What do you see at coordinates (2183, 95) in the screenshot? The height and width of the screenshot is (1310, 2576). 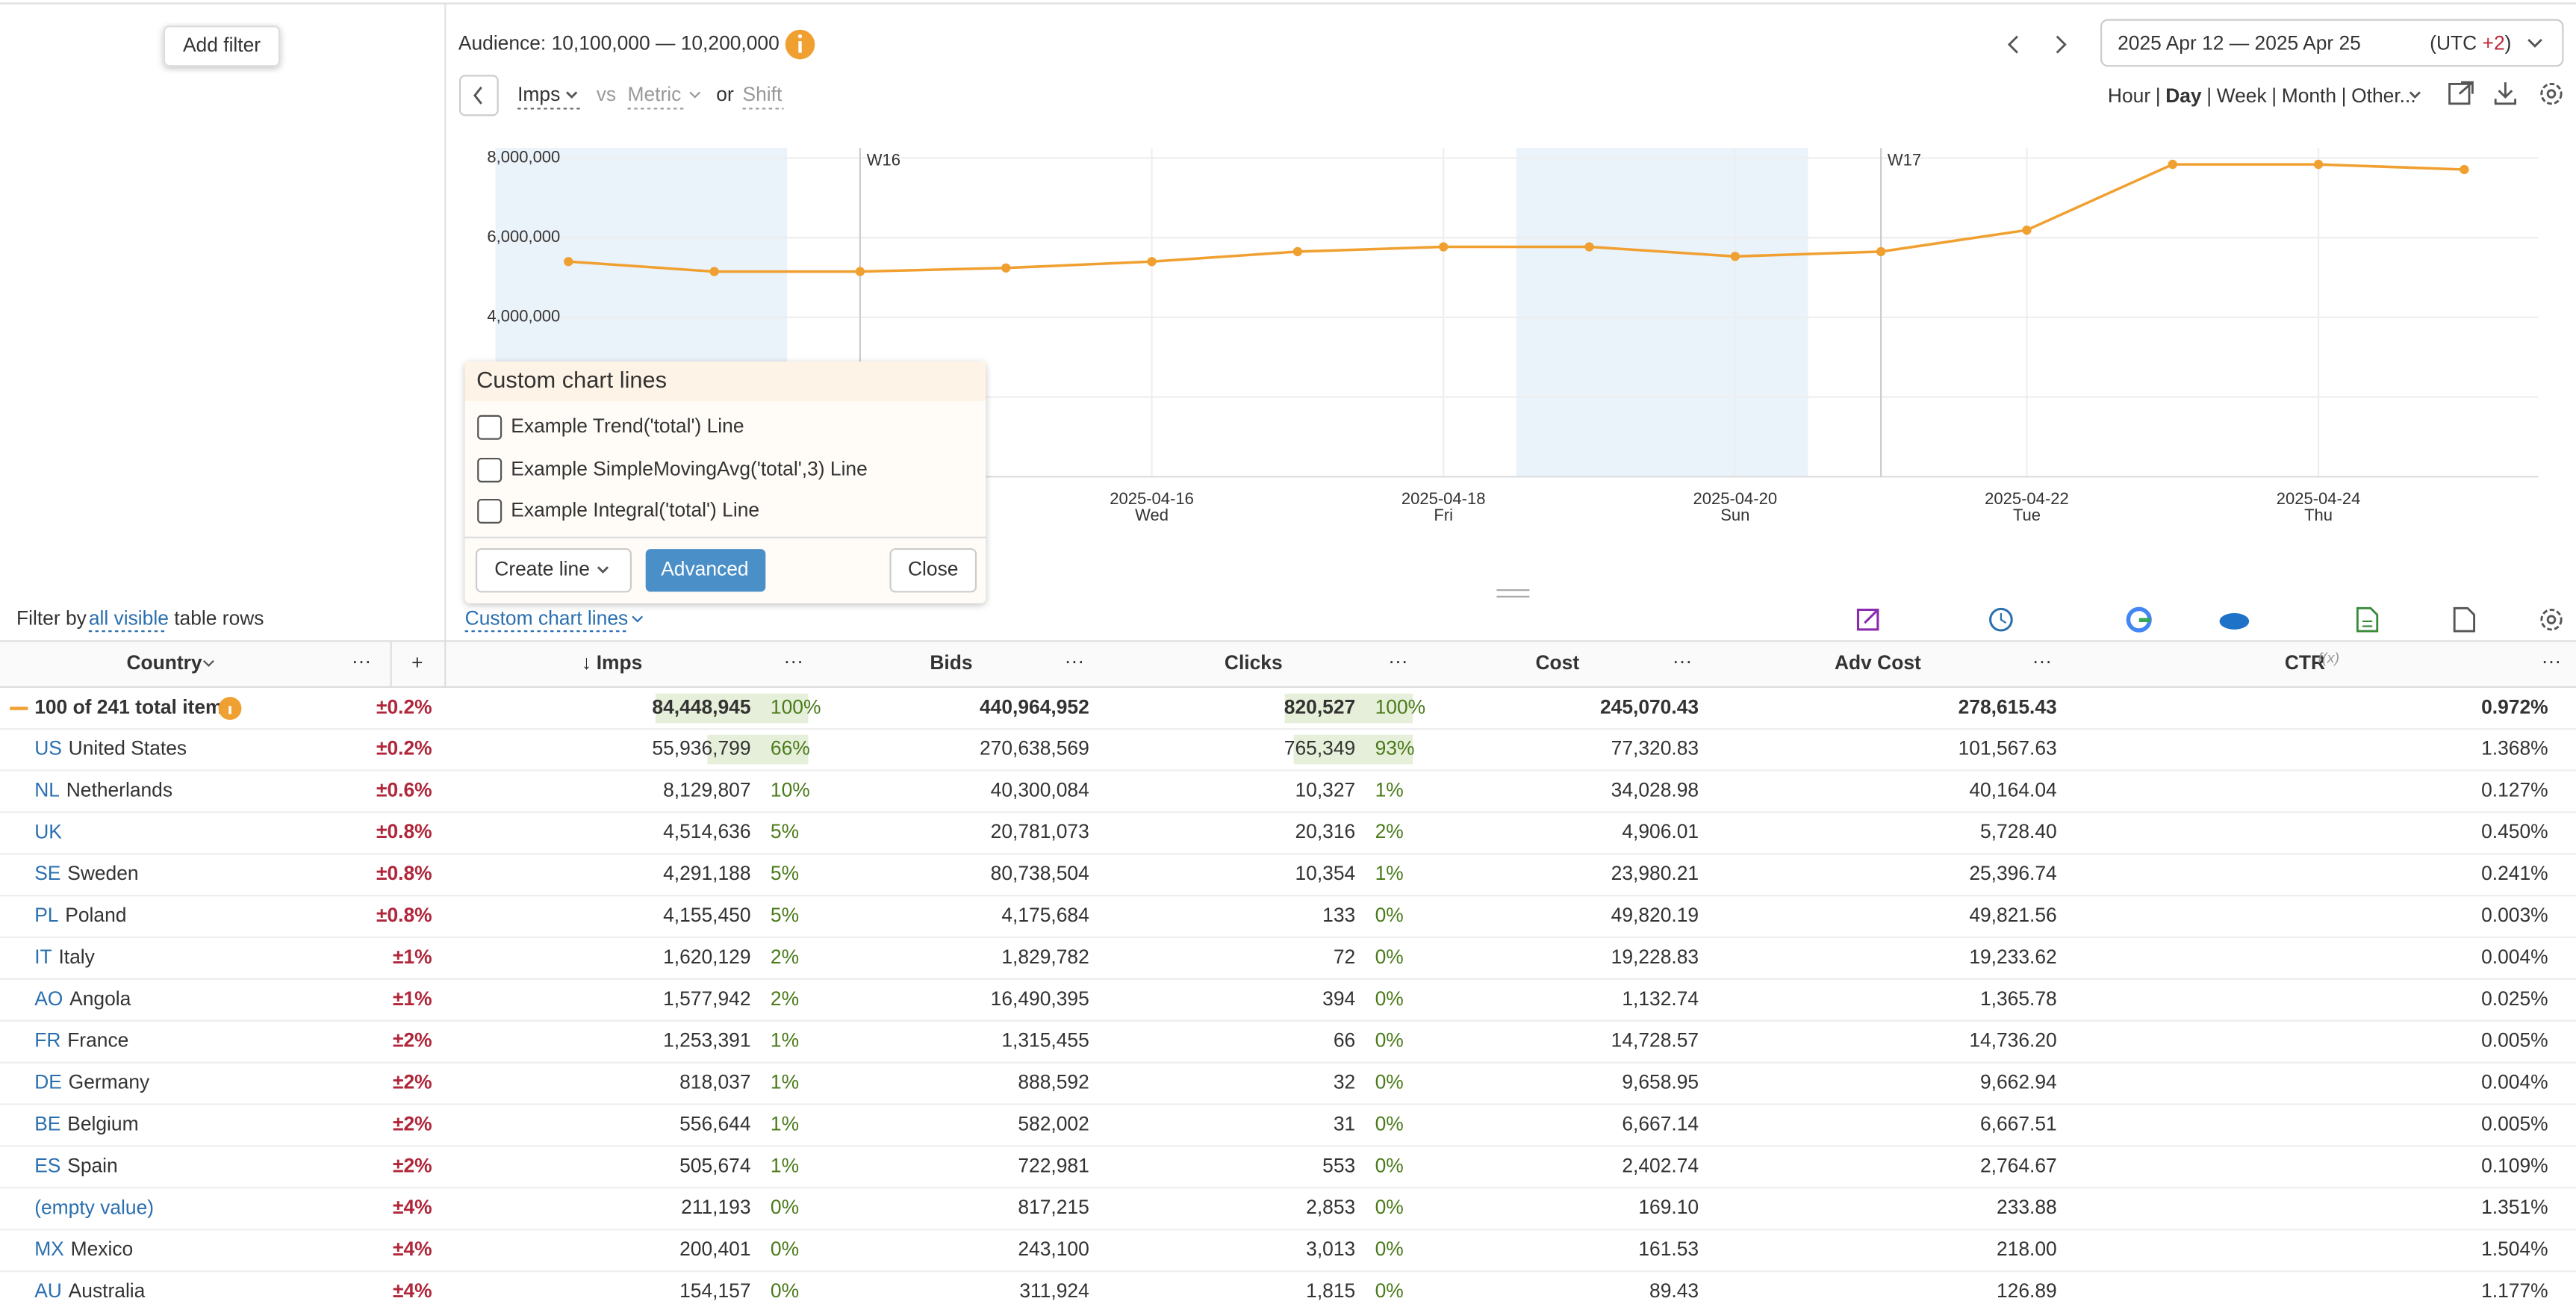 I see `granularity-option: Day` at bounding box center [2183, 95].